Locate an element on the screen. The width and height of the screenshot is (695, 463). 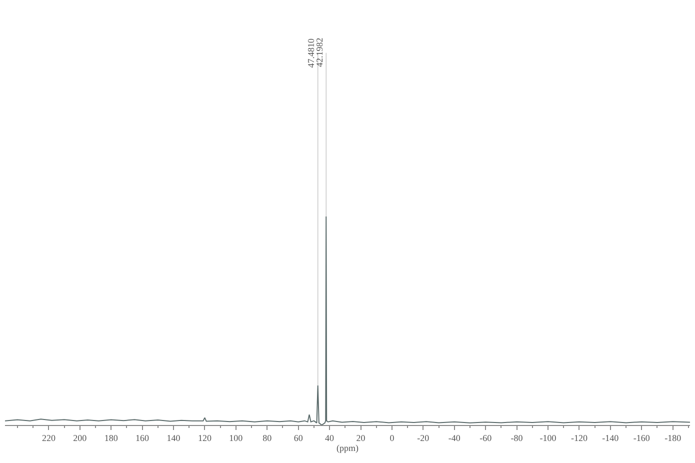
x-tick-label: 40 is located at coordinates (330, 437).